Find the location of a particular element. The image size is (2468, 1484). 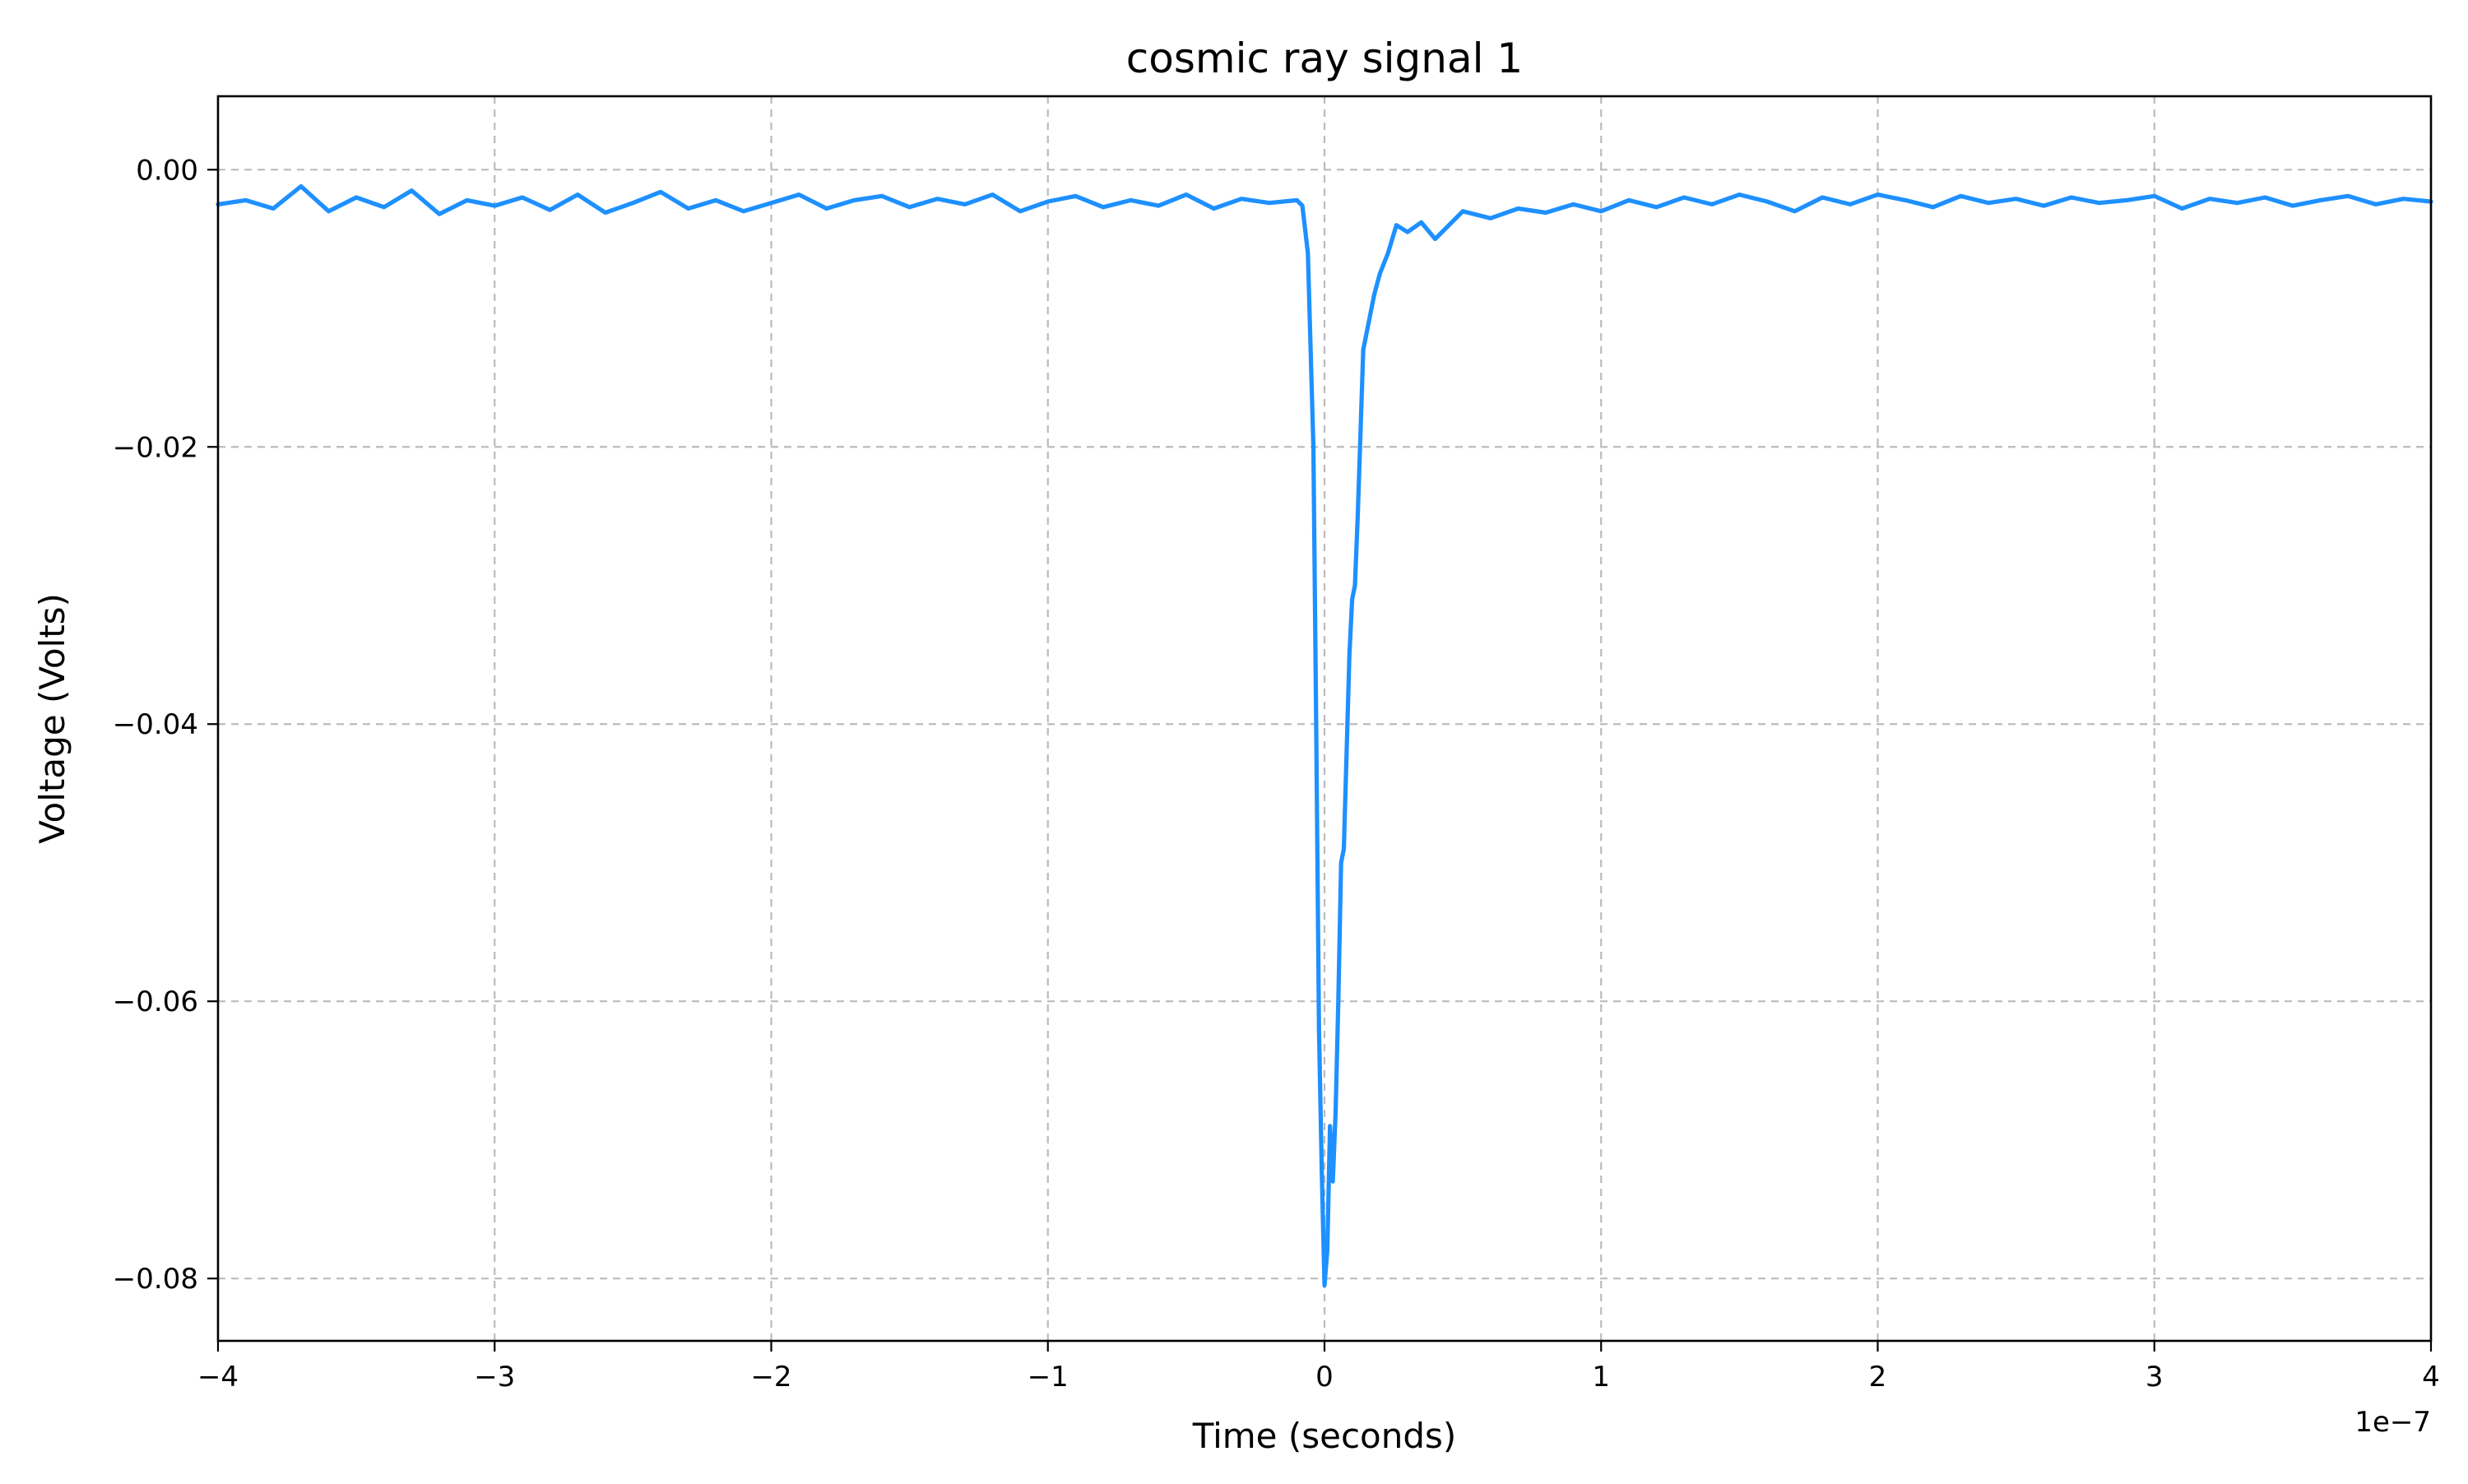

y-tick-label: 0.00 is located at coordinates (167, 170).